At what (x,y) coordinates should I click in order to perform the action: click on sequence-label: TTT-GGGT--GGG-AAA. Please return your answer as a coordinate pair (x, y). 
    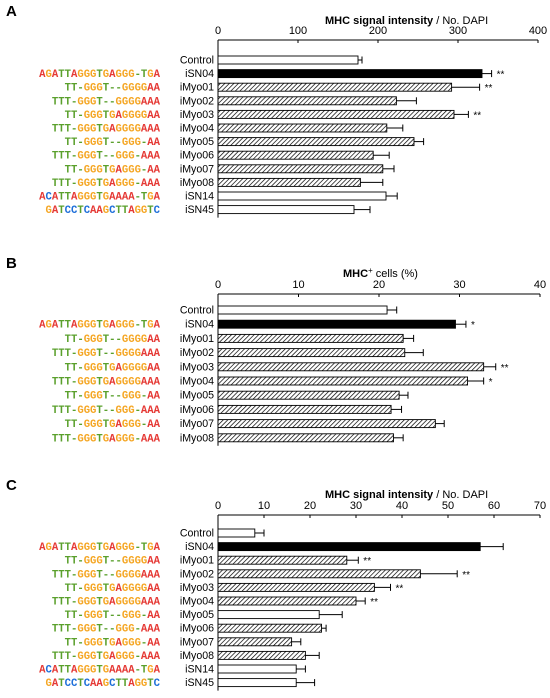
    Looking at the image, I should click on (106, 630).